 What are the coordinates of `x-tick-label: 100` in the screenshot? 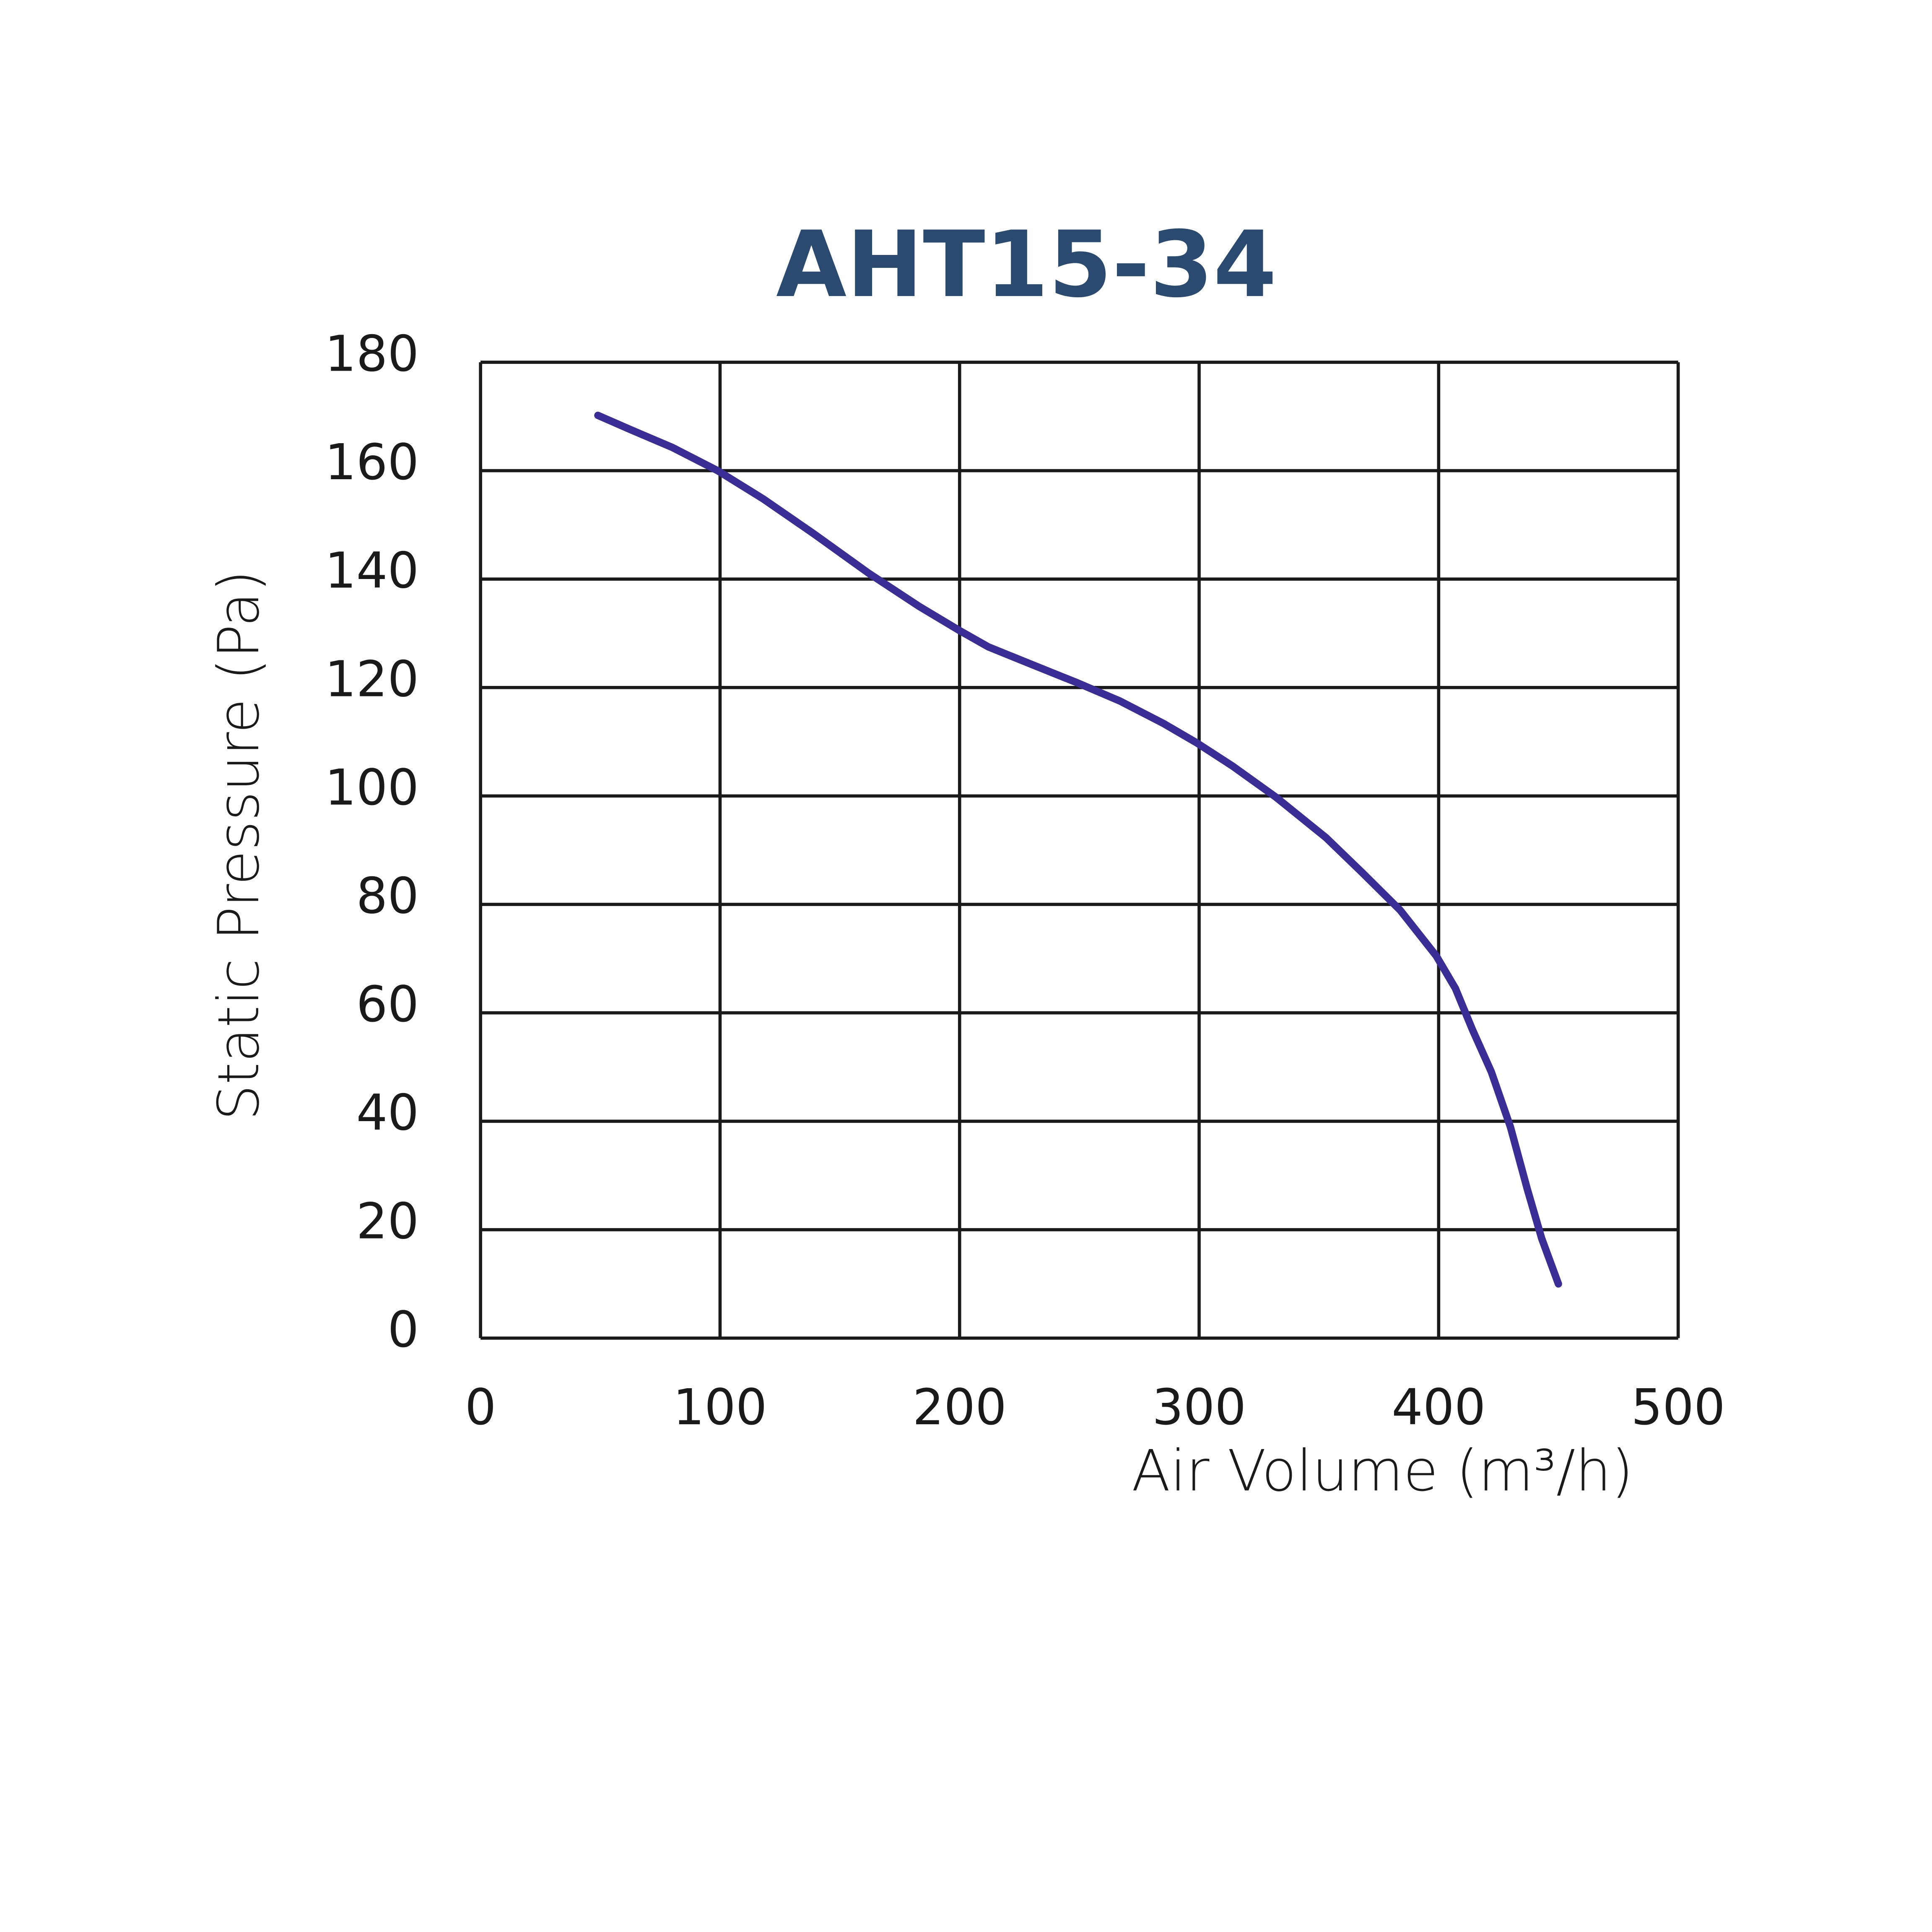 It's located at (720, 1407).